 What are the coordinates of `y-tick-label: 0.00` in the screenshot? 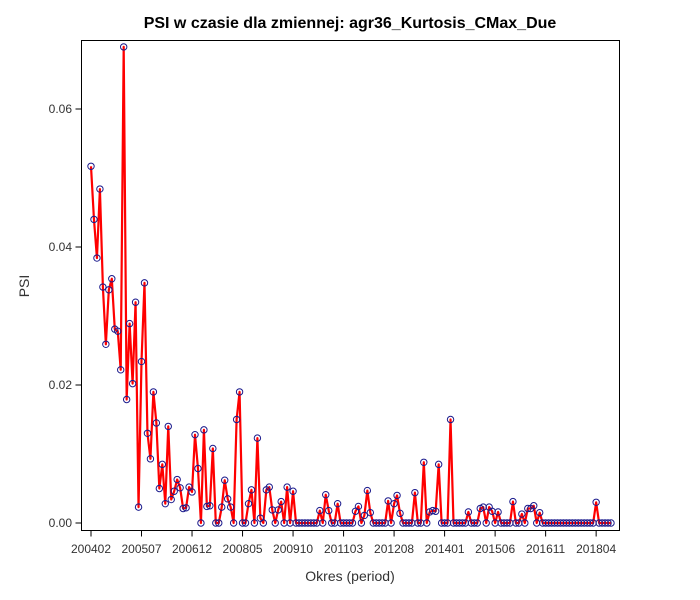 It's located at (61, 523).